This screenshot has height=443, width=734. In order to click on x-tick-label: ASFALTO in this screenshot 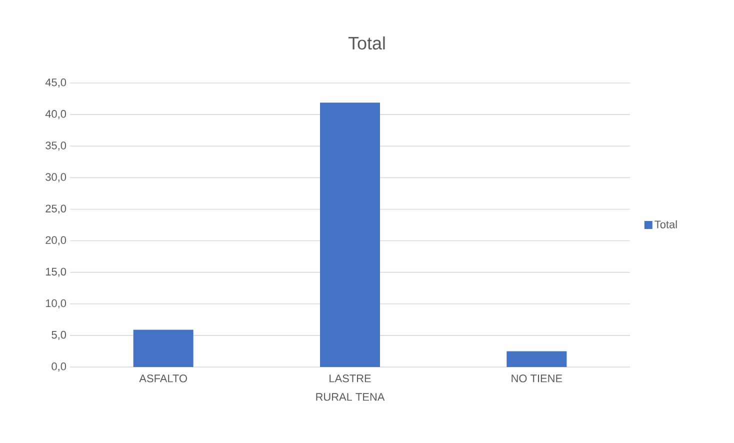, I will do `click(163, 378)`.